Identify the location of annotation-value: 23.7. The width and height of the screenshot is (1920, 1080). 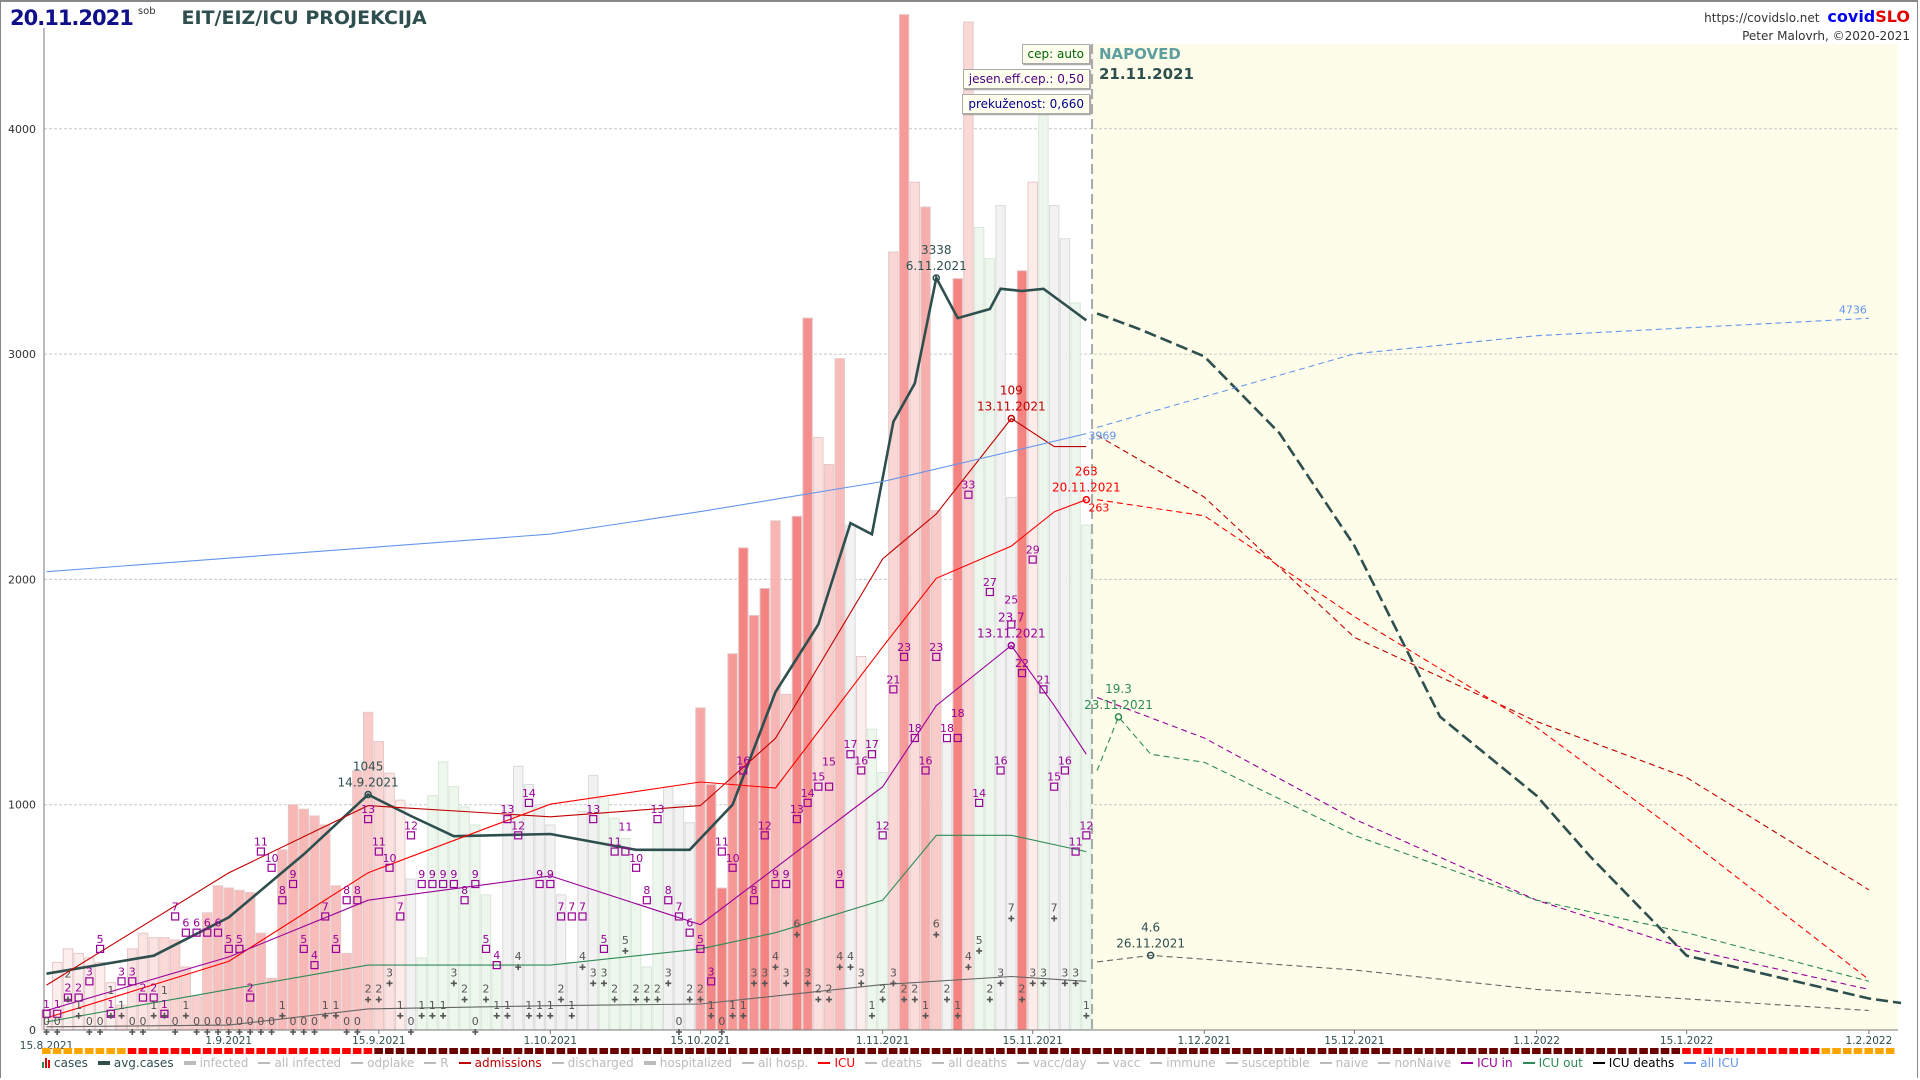
(1011, 618).